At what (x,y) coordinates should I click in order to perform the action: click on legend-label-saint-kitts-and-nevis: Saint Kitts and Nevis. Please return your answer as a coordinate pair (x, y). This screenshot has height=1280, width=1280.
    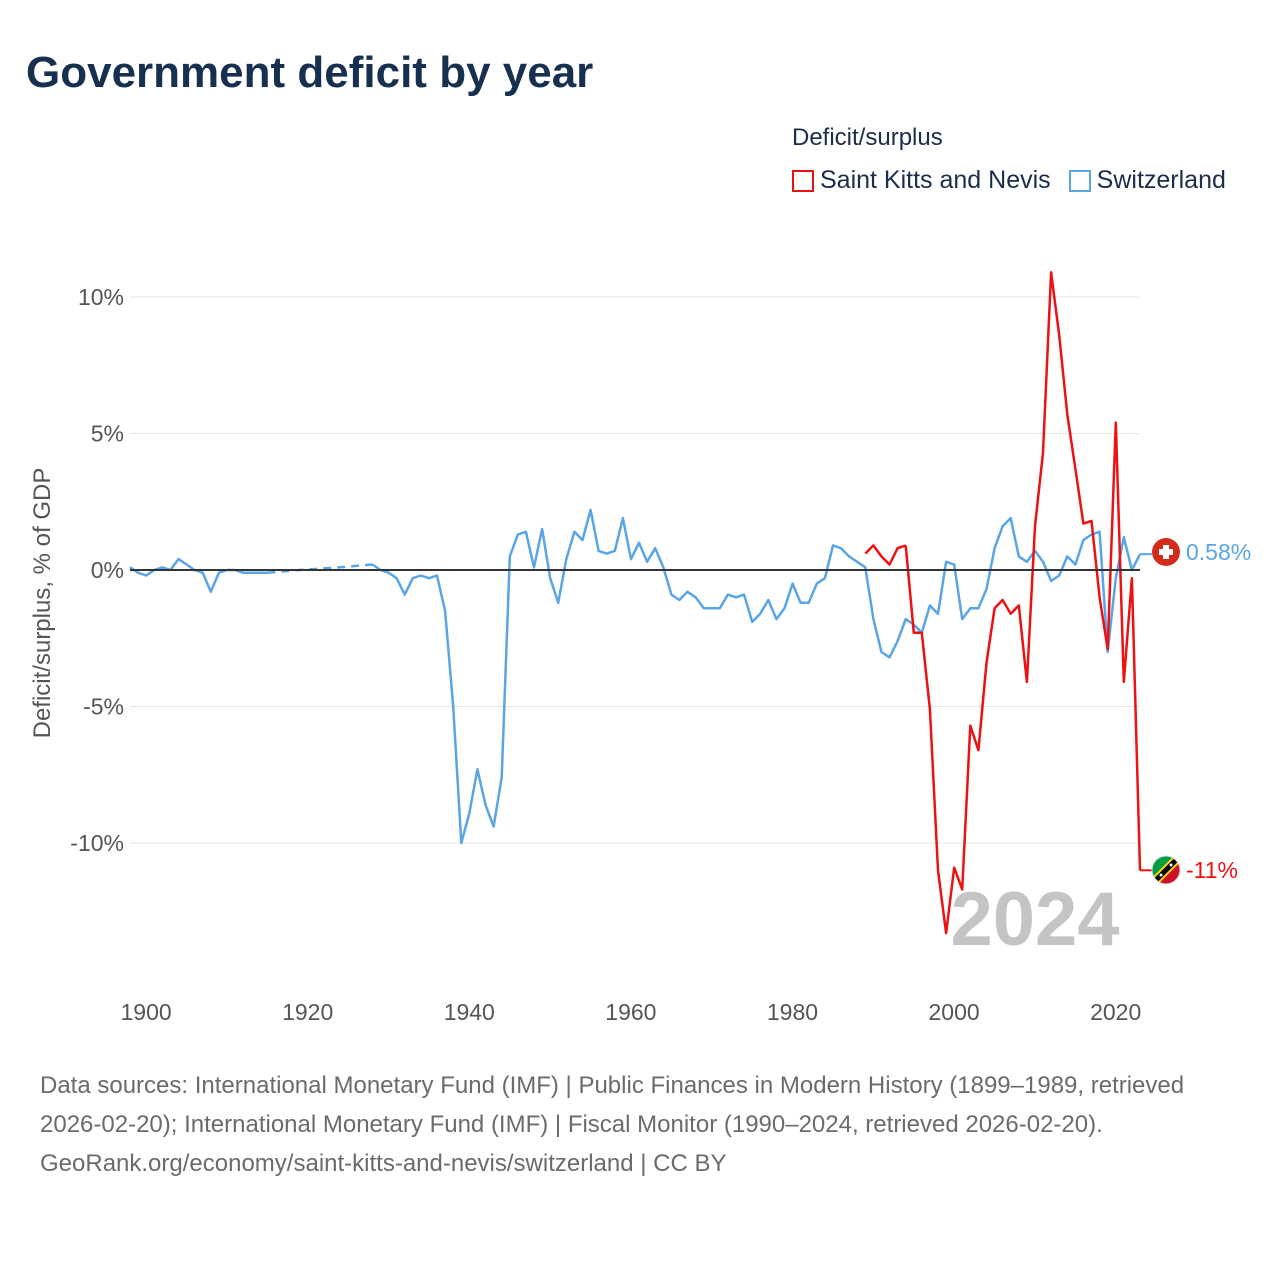
    Looking at the image, I should click on (935, 180).